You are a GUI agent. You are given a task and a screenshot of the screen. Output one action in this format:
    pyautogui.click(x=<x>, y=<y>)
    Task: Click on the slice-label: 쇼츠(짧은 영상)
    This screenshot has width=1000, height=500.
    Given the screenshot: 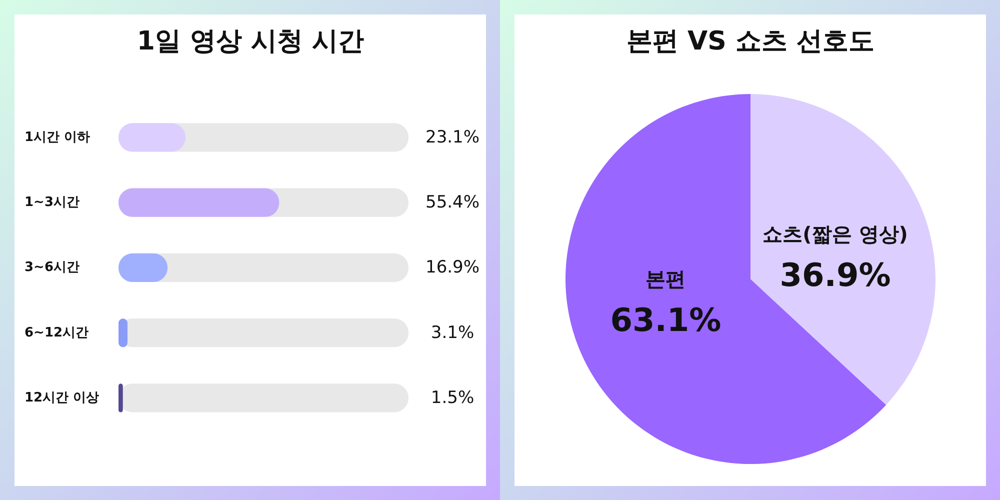 What is the action you would take?
    pyautogui.click(x=835, y=234)
    